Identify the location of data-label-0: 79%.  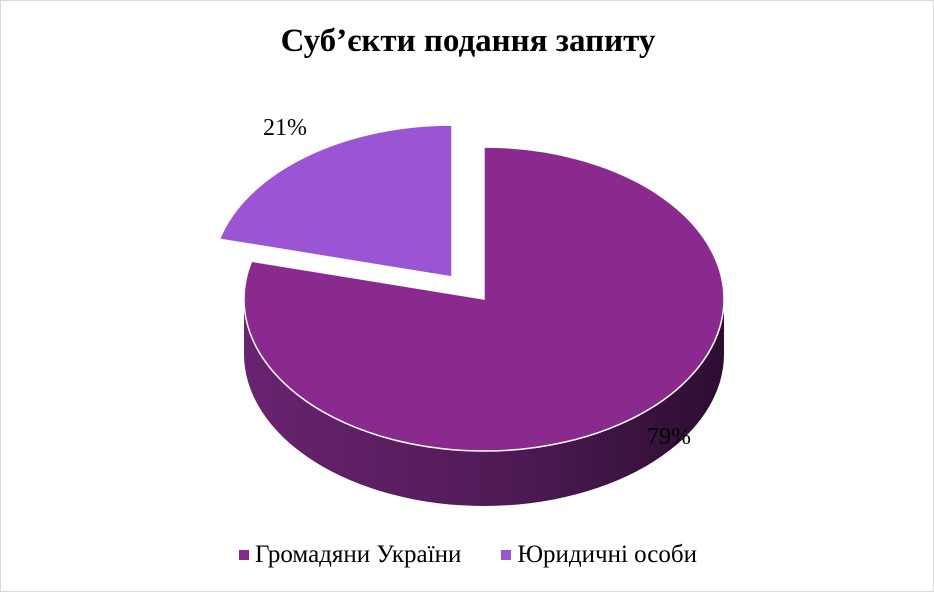
(669, 437).